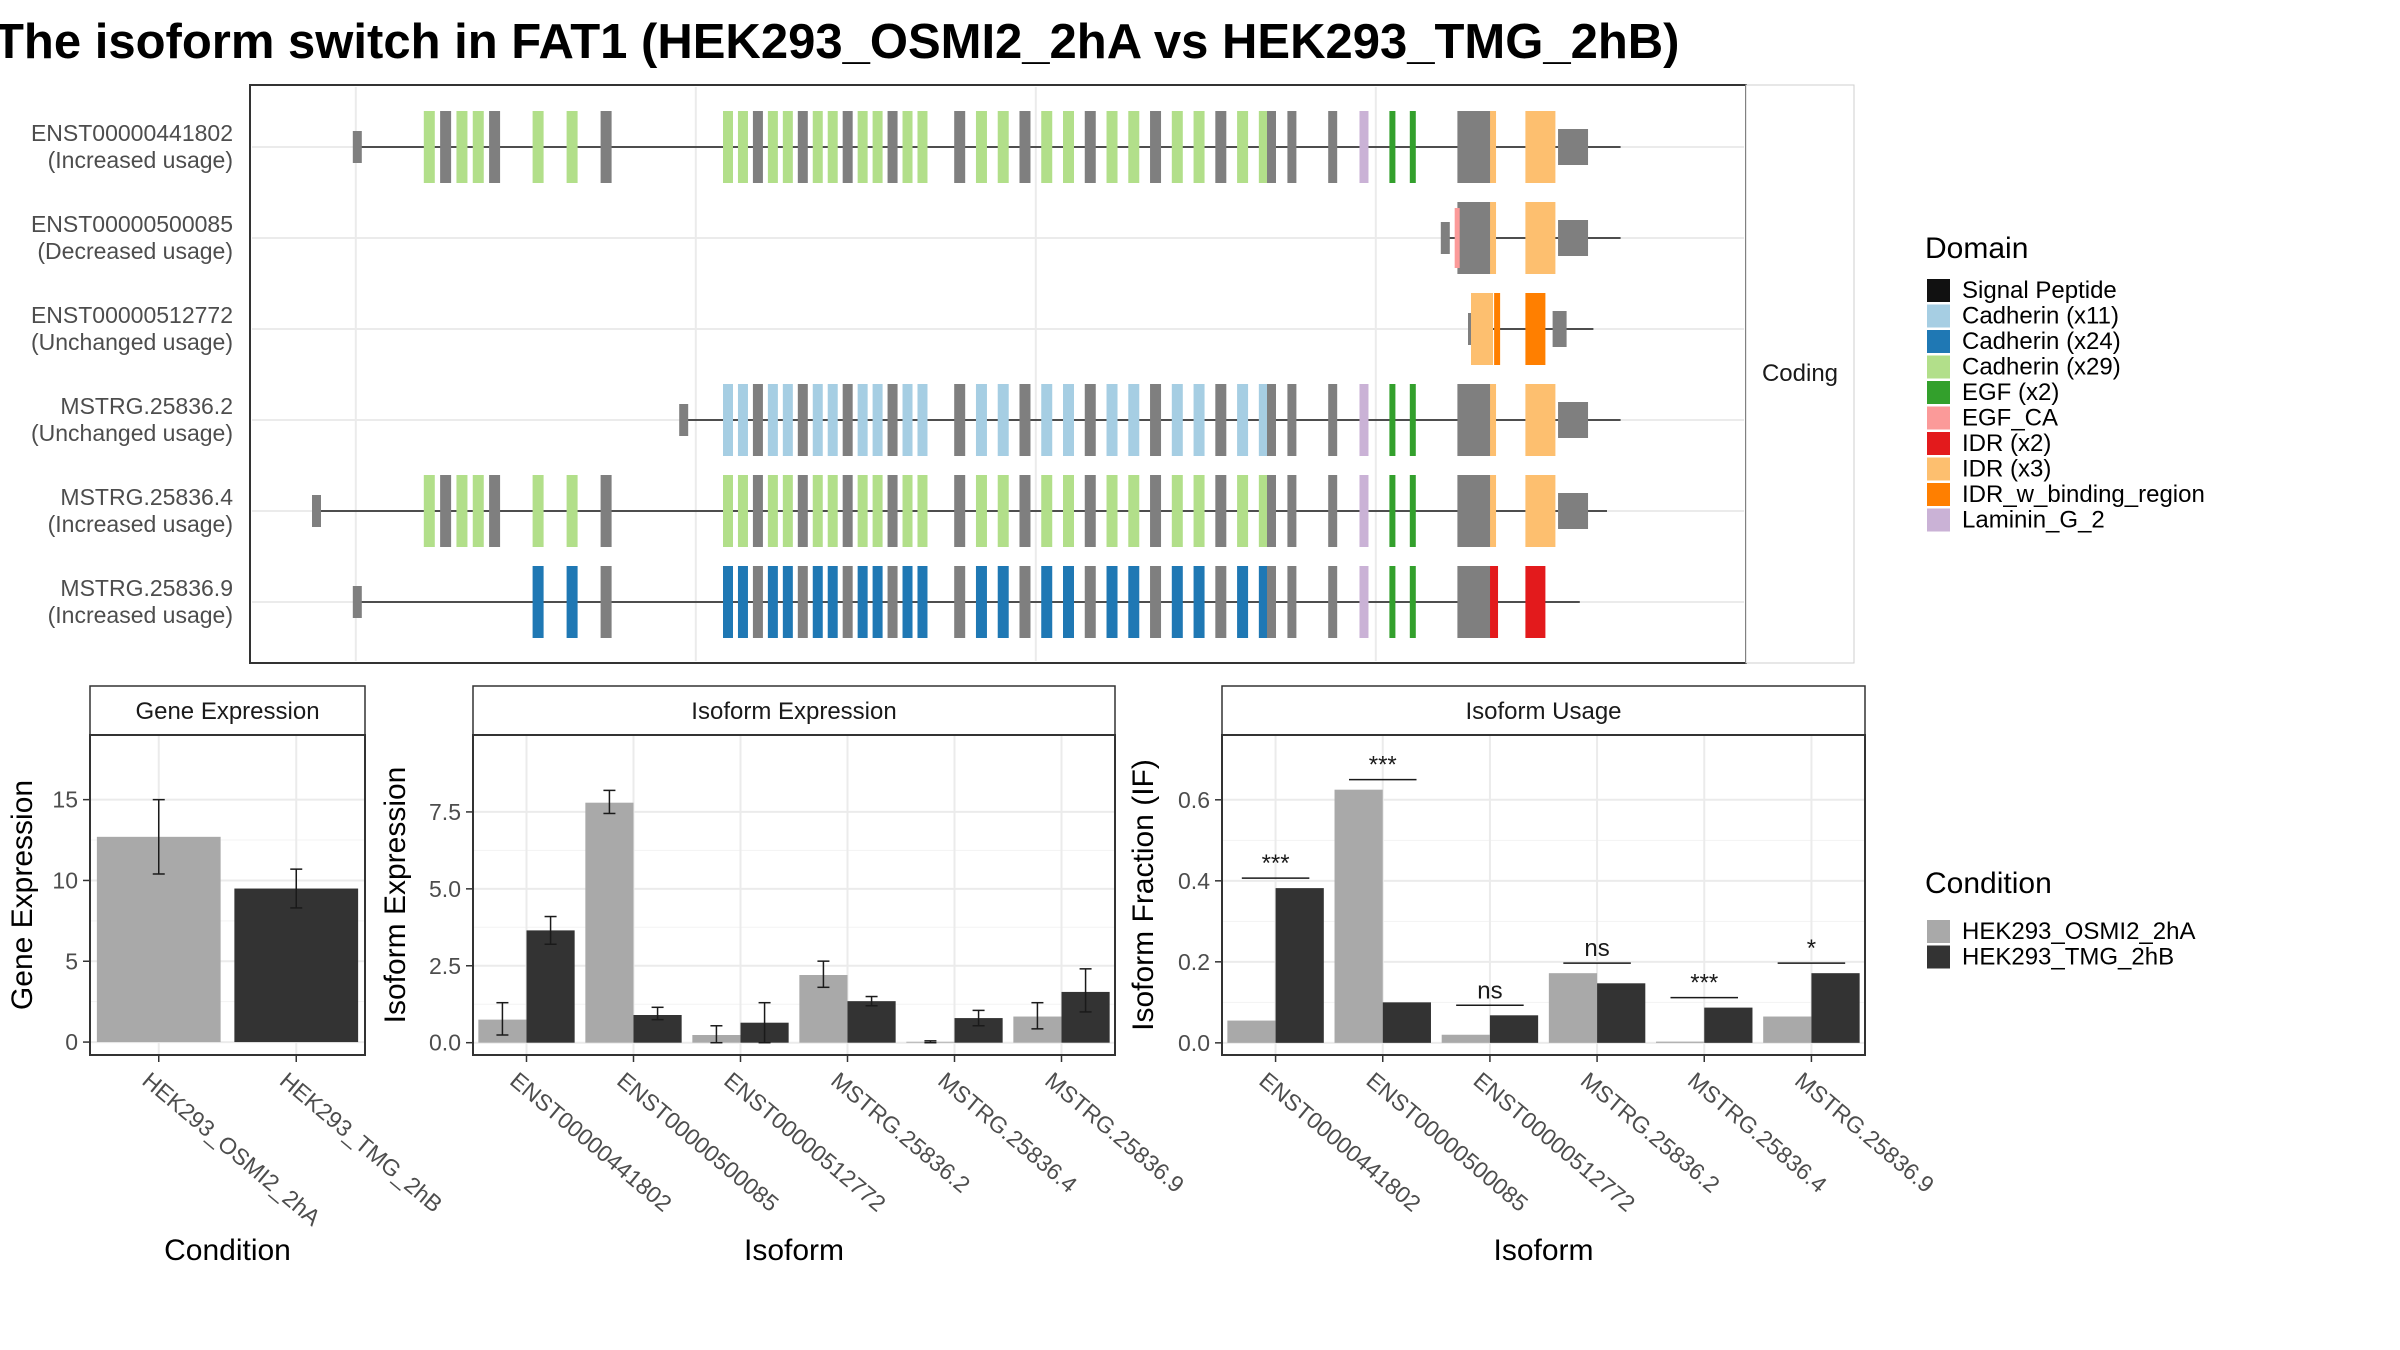 The height and width of the screenshot is (1350, 2400). I want to click on domain-legend-label: EGF_CA, so click(2010, 418).